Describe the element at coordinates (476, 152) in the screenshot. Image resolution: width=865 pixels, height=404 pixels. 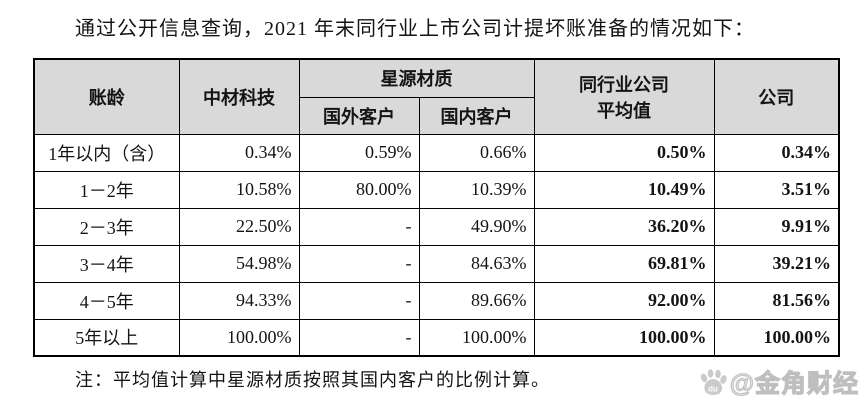
I see `domestic-value: 0.66%` at that location.